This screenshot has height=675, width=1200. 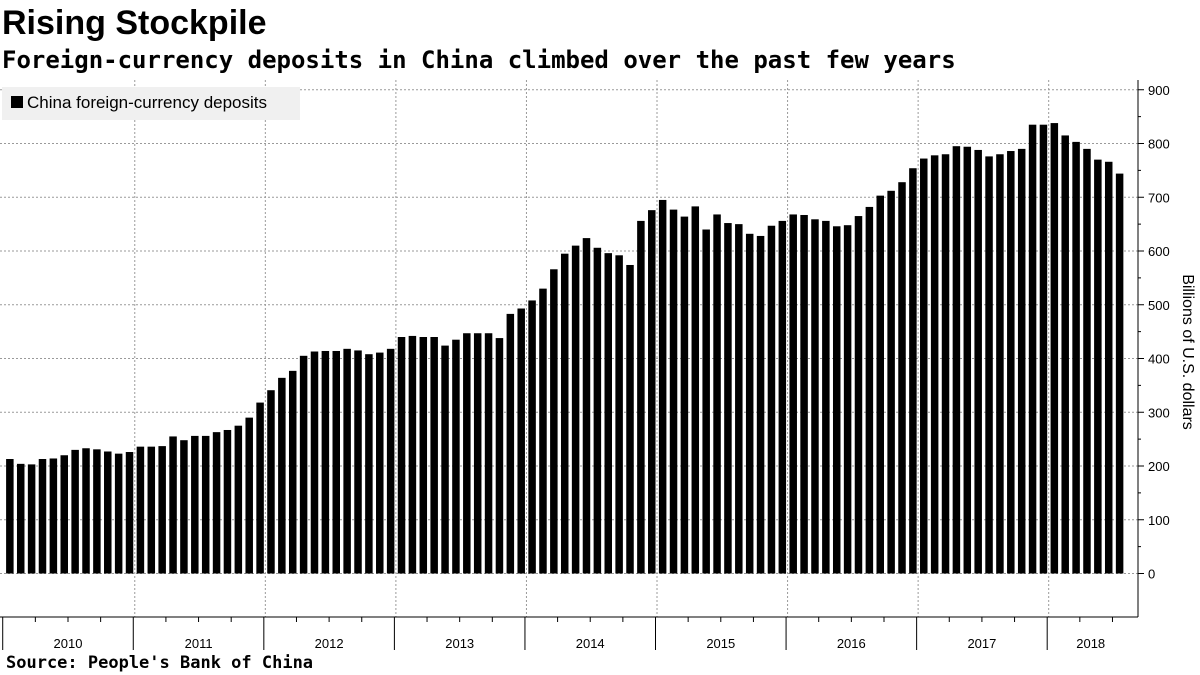 I want to click on x-tick-label: 2016, so click(x=851, y=643).